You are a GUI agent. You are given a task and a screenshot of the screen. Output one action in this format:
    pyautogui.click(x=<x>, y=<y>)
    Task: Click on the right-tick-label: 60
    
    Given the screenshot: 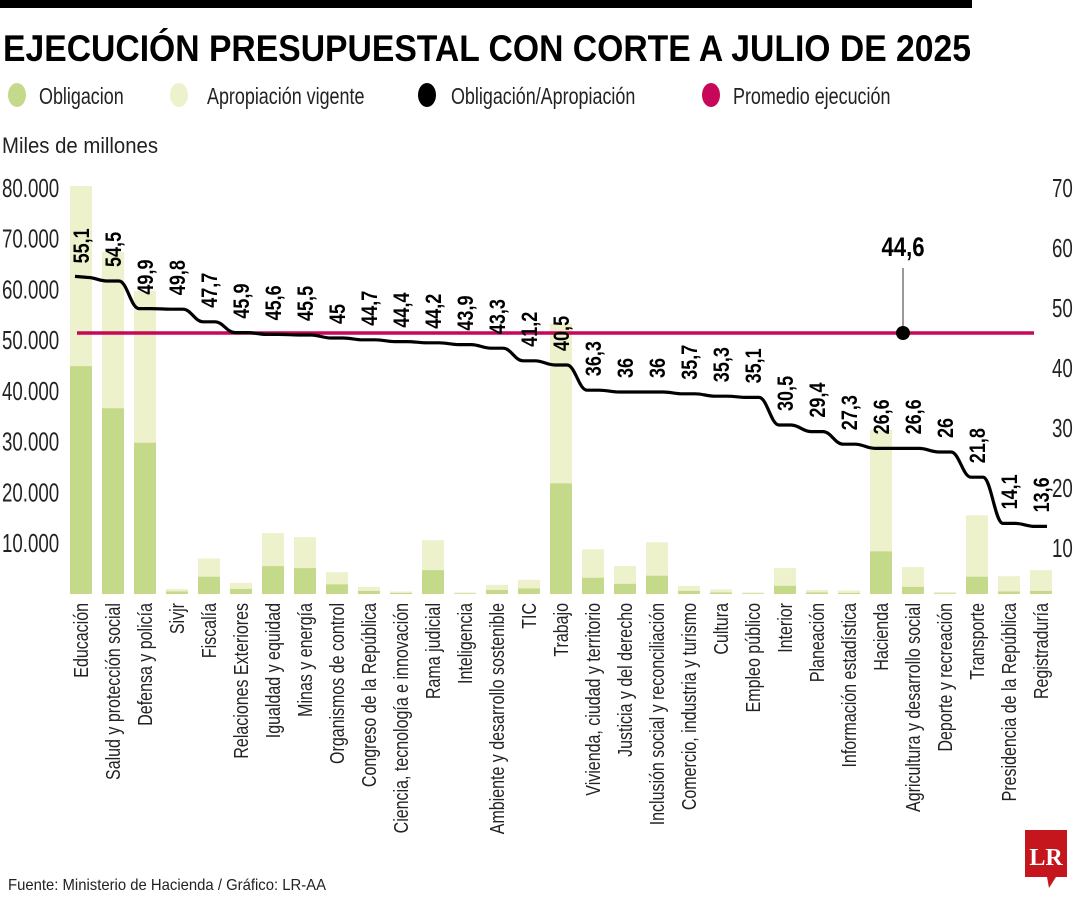 What is the action you would take?
    pyautogui.click(x=1062, y=248)
    